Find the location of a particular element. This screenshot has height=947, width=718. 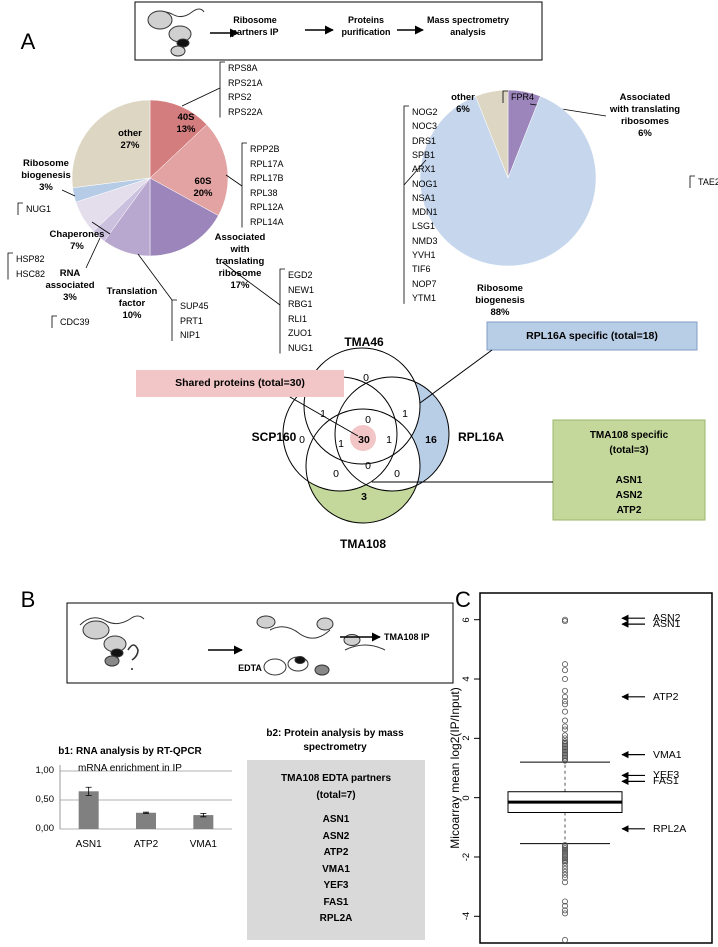

plot-frame is located at coordinates (596, 768).